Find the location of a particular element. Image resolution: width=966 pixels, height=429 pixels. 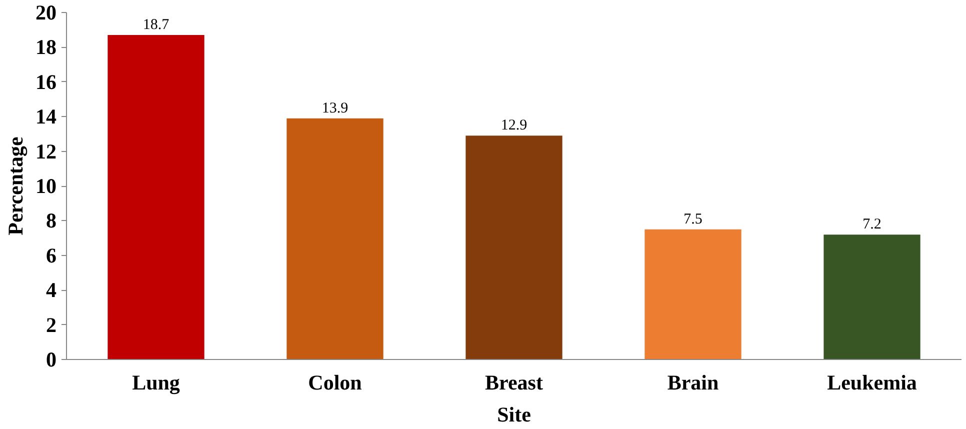

y-tick-label: 14 is located at coordinates (46, 116).